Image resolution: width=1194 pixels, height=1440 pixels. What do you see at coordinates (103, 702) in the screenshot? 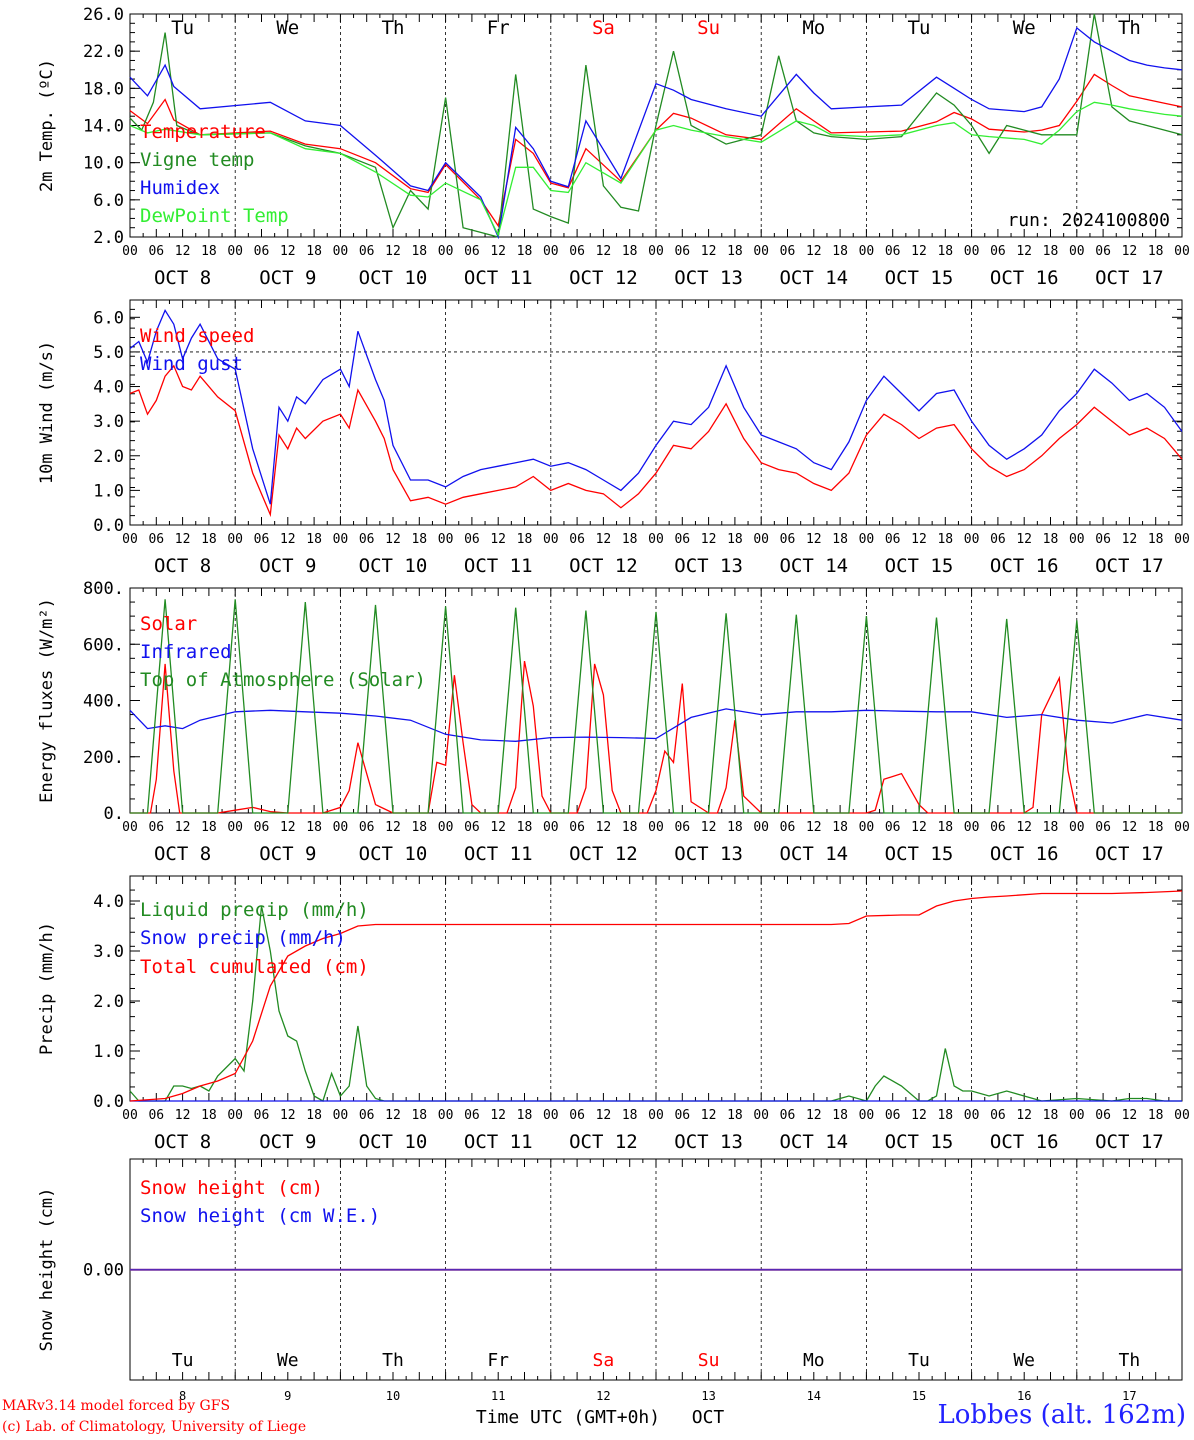
I see `y-tick-label: 400.` at bounding box center [103, 702].